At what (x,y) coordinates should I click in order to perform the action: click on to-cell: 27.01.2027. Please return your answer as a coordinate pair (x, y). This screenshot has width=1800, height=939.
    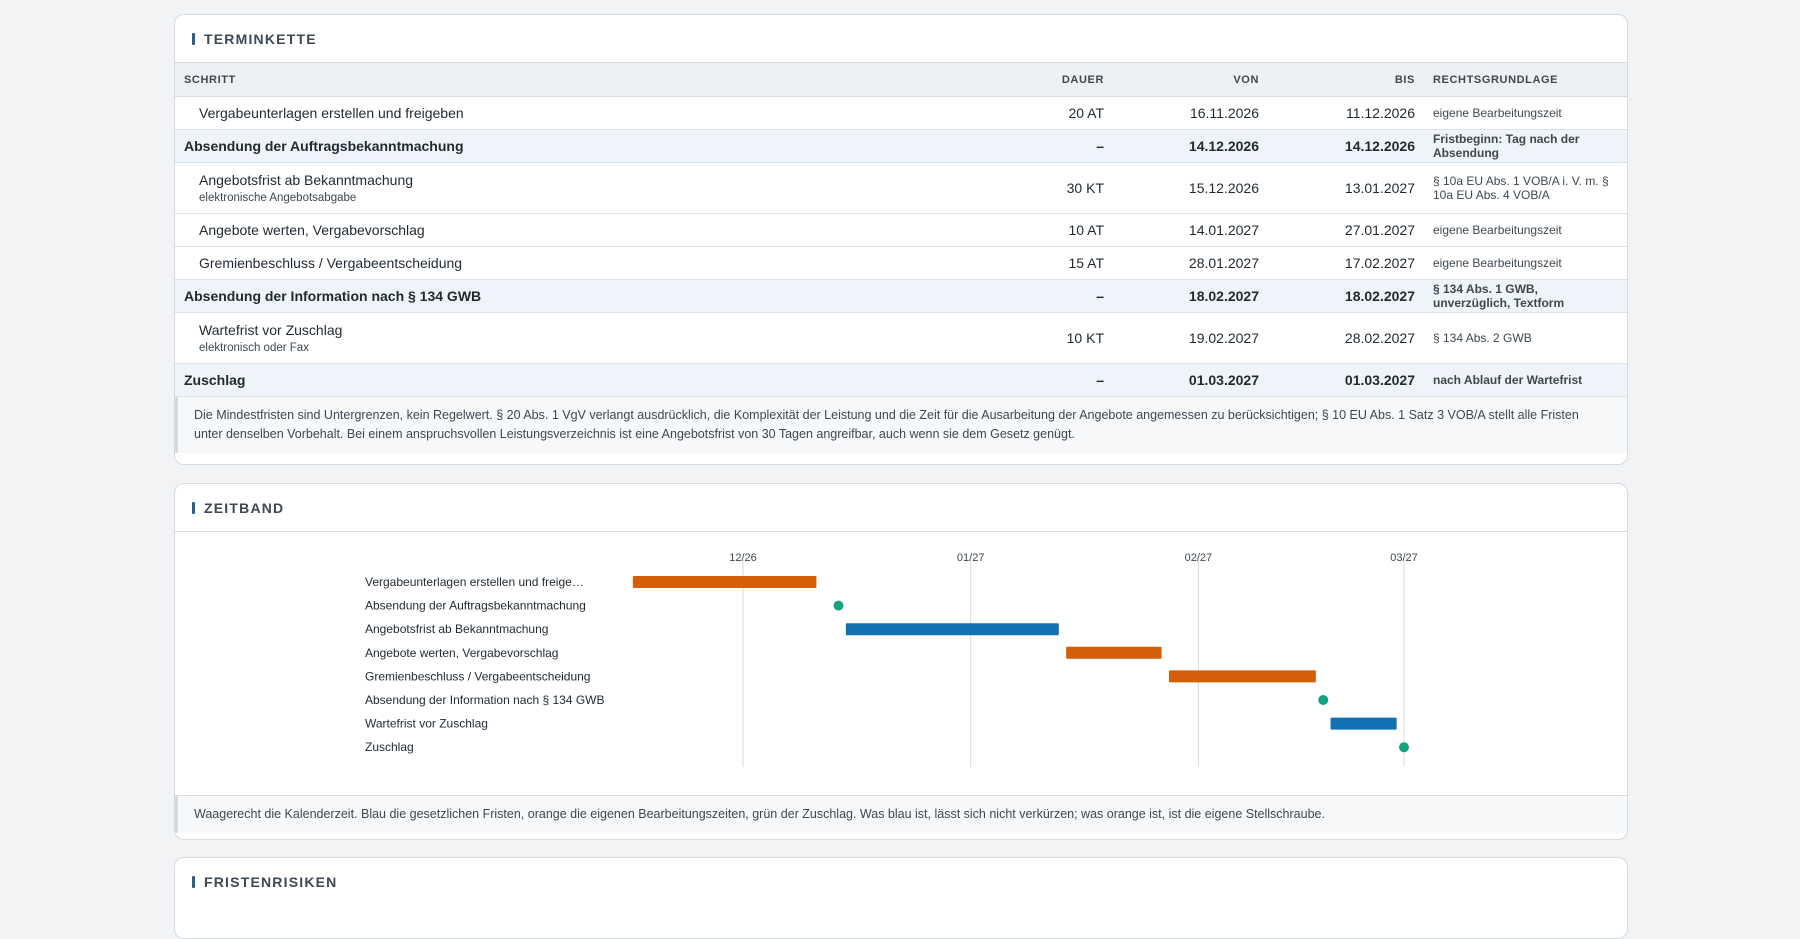
    Looking at the image, I should click on (1346, 230).